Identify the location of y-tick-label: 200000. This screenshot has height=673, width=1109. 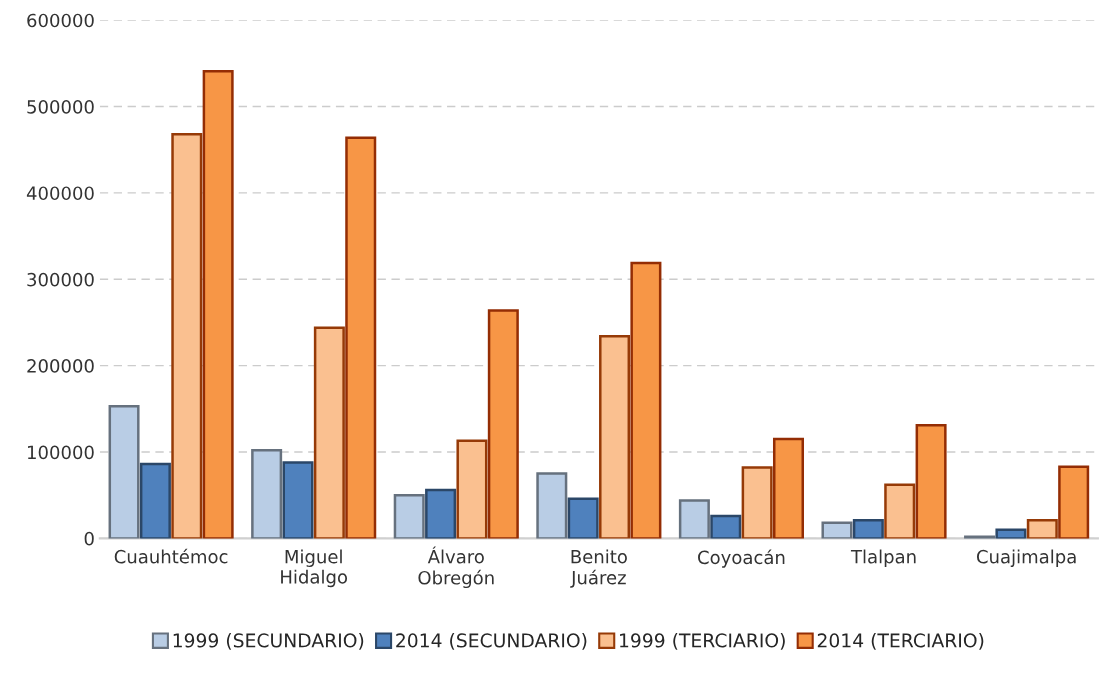
(60, 366).